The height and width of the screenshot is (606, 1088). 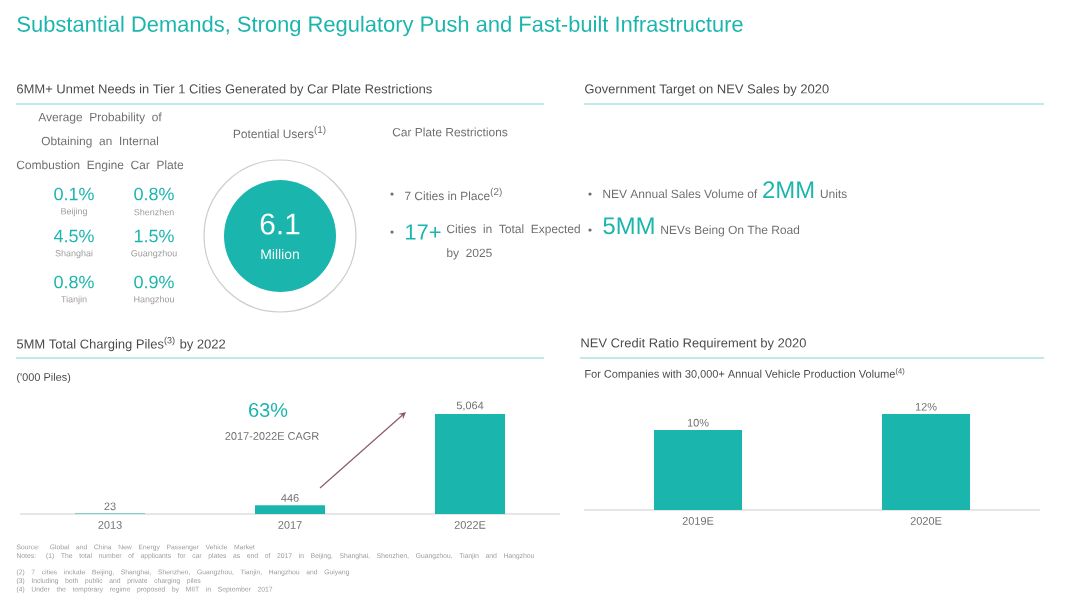 I want to click on text: Substantial Demands, Strong Regulatory Push and Fast-built Infrastructure, so click(x=380, y=26).